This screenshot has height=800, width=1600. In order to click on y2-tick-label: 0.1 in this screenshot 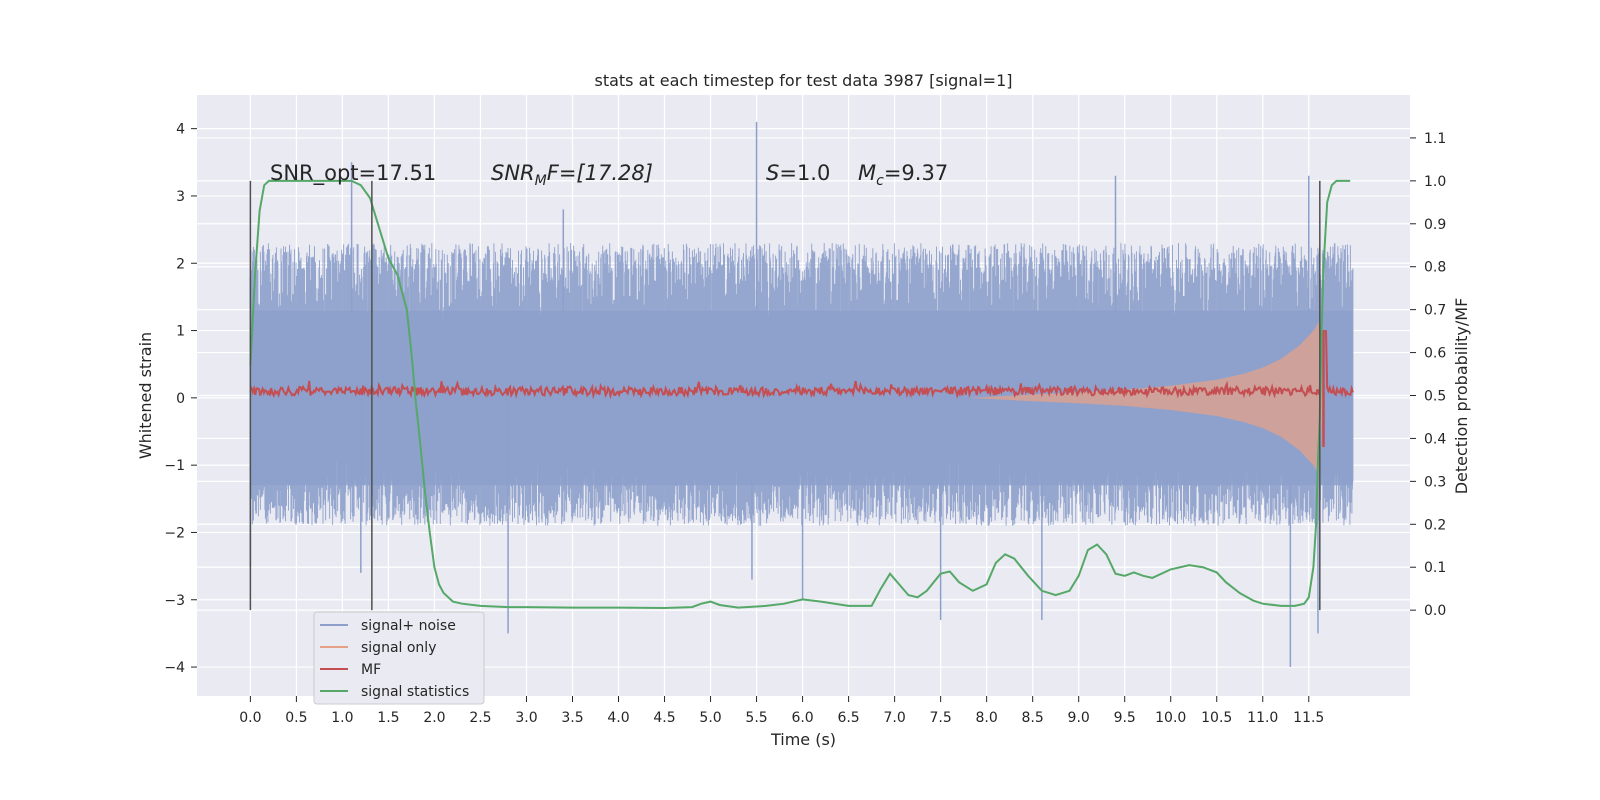, I will do `click(1435, 568)`.